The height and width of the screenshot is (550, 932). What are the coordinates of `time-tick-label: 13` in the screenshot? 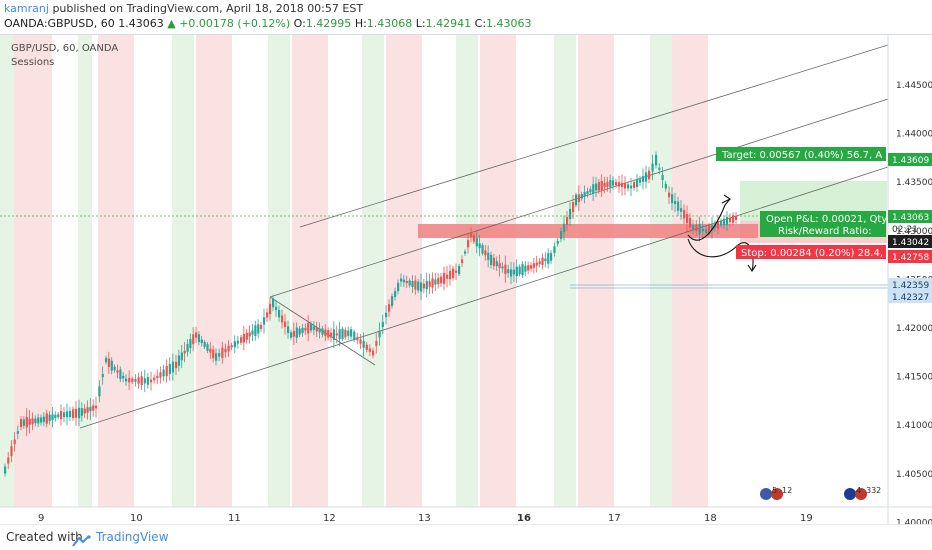 It's located at (424, 518).